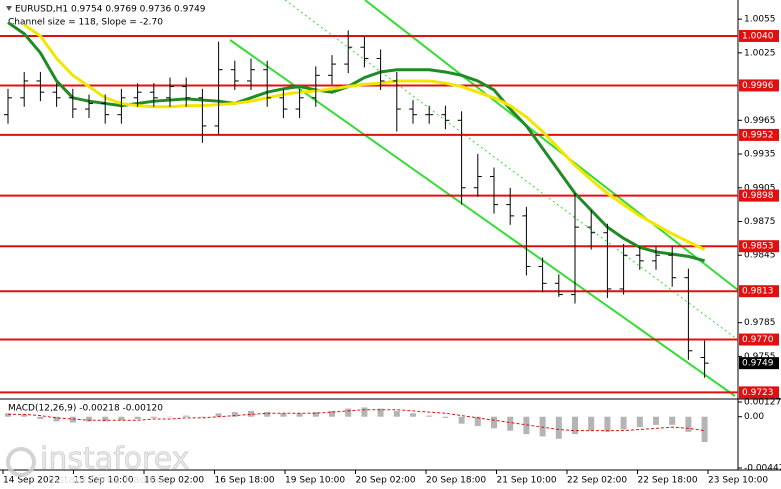 The image size is (781, 489). I want to click on level-label: 0.9723, so click(758, 393).